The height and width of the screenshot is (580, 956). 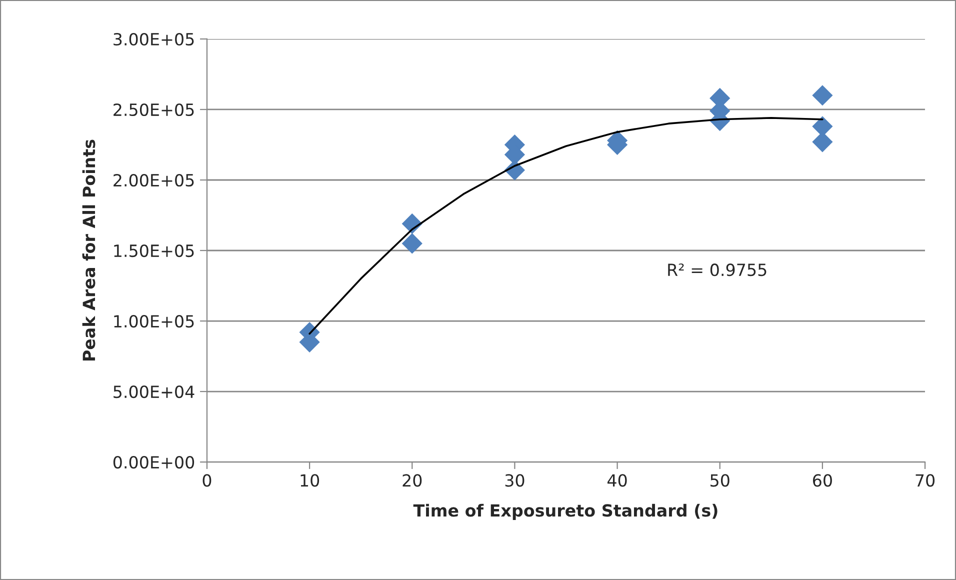 I want to click on x-tick-label: 10, so click(x=310, y=480).